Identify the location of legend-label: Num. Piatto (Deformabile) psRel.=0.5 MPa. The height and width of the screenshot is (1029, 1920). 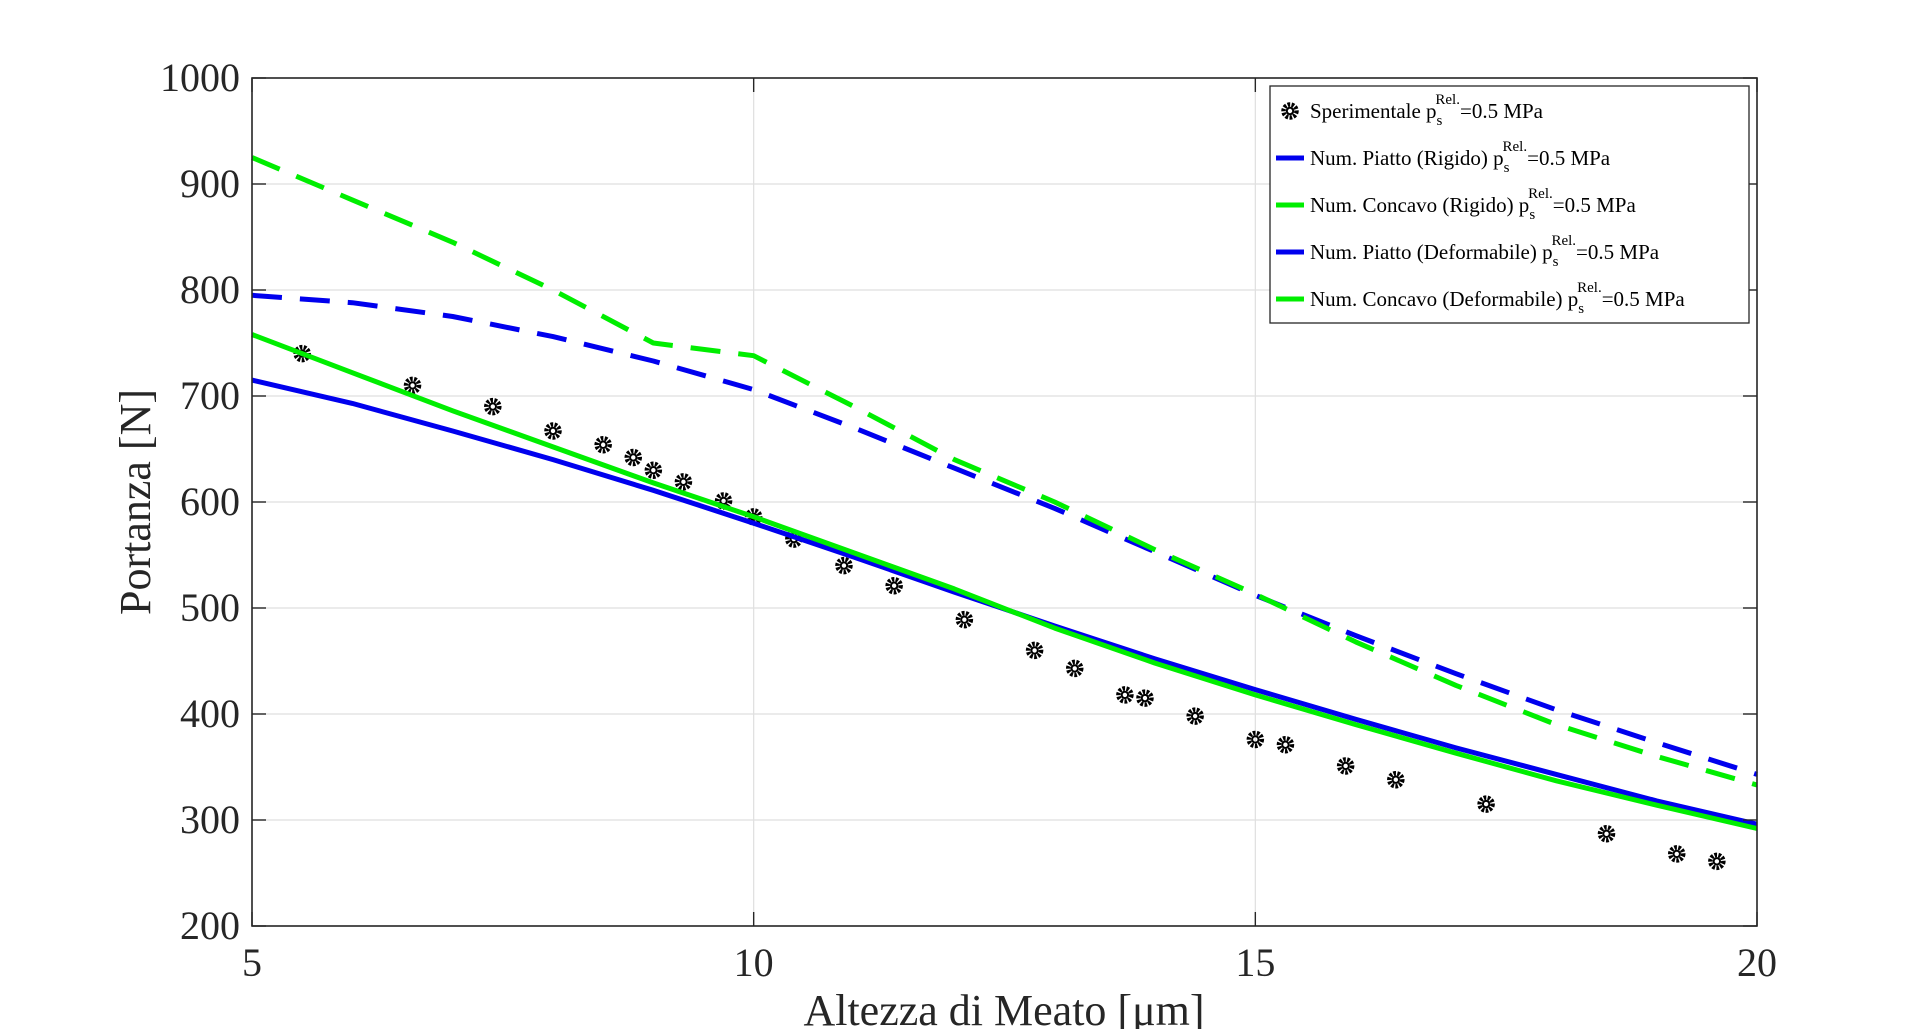
(1485, 251).